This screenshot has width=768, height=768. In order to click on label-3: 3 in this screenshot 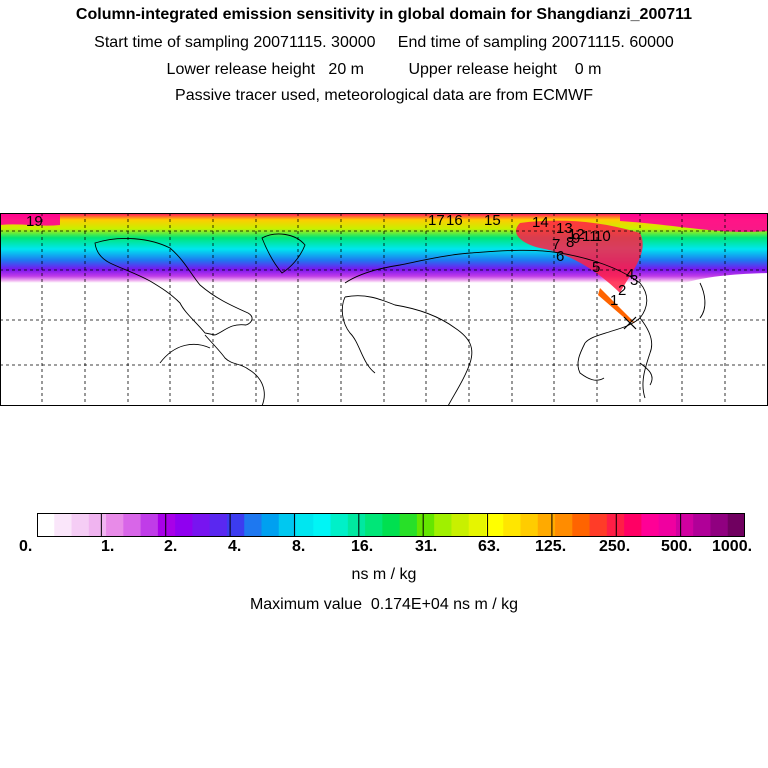, I will do `click(634, 280)`.